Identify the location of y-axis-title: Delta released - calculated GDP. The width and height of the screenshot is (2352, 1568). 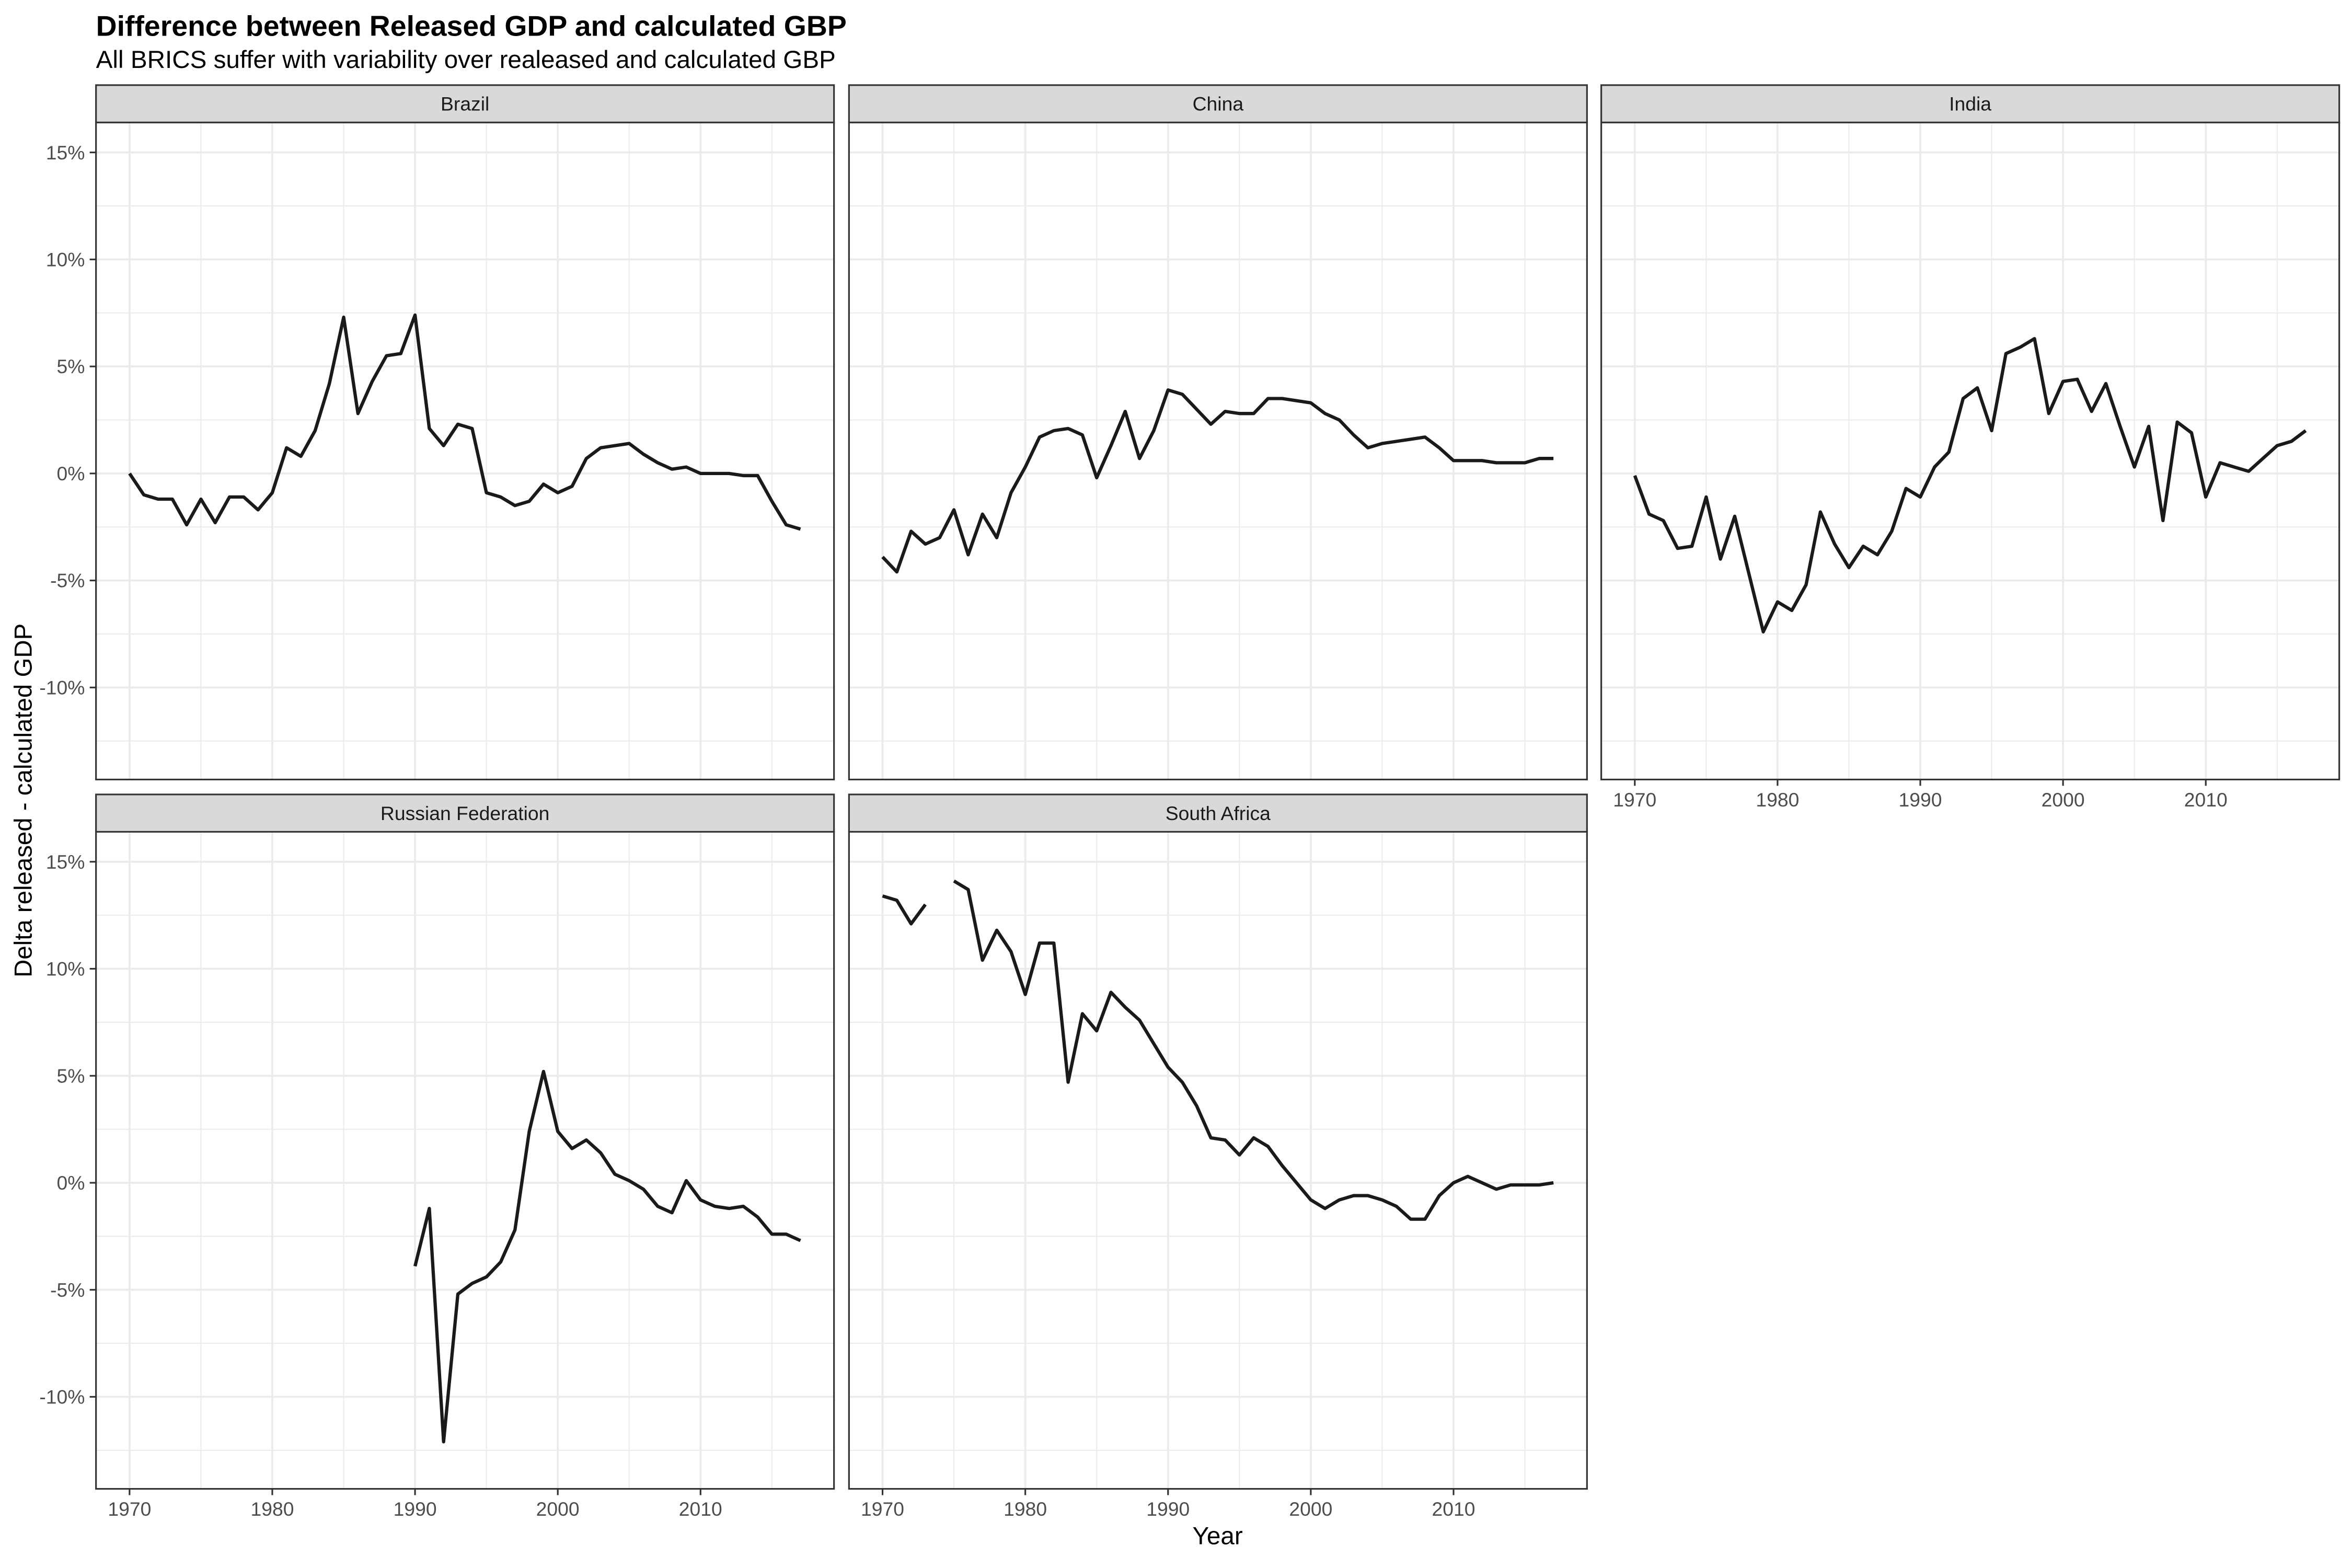
(23, 800).